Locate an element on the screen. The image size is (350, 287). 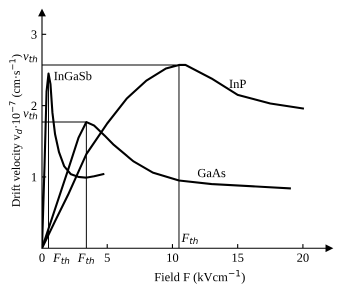
series-label: GaAs is located at coordinates (212, 173).